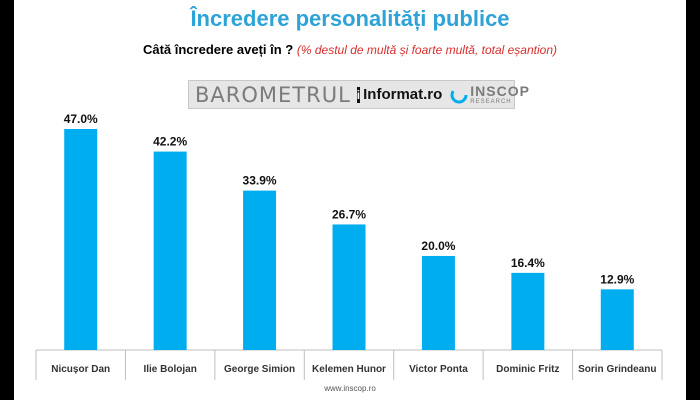  What do you see at coordinates (438, 246) in the screenshot?
I see `value-label-4: 20.0%` at bounding box center [438, 246].